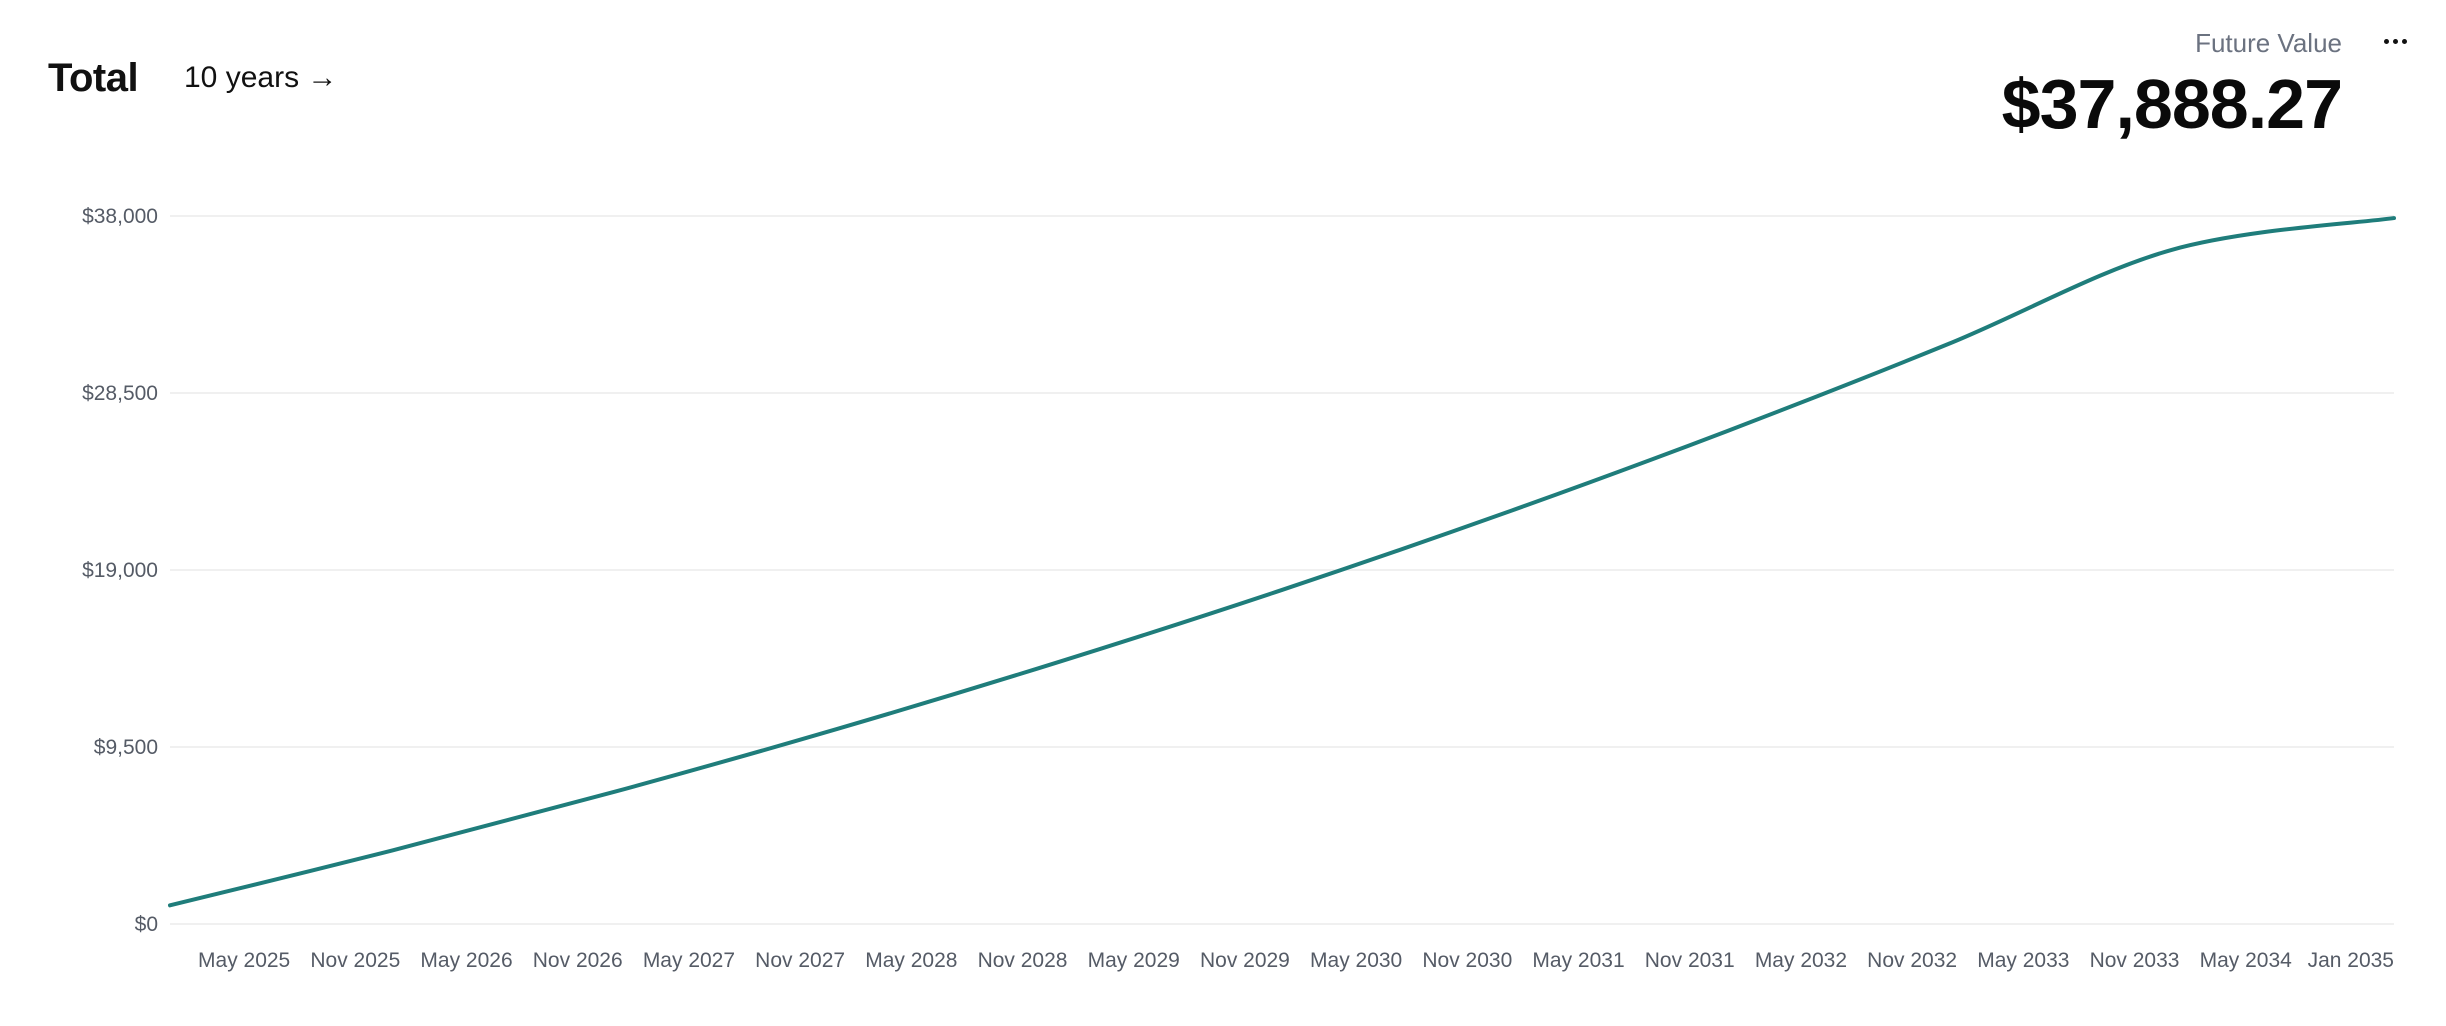  What do you see at coordinates (93, 78) in the screenshot?
I see `chart-title: Total` at bounding box center [93, 78].